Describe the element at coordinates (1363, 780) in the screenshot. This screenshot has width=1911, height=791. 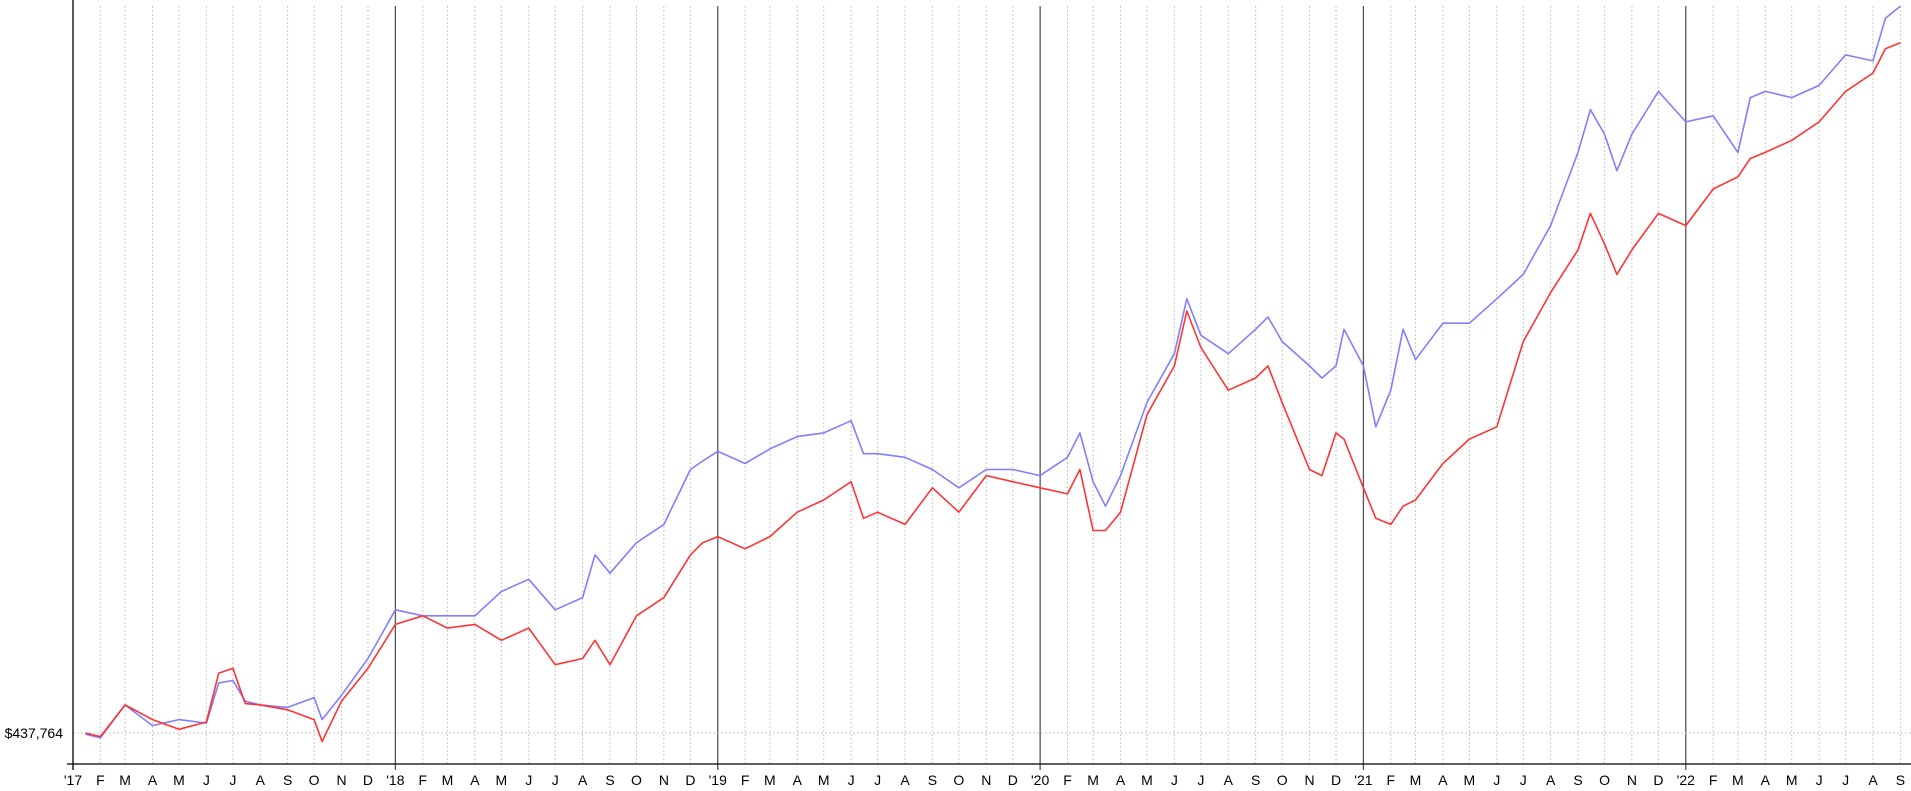
I see `x-tick-label: '21` at that location.